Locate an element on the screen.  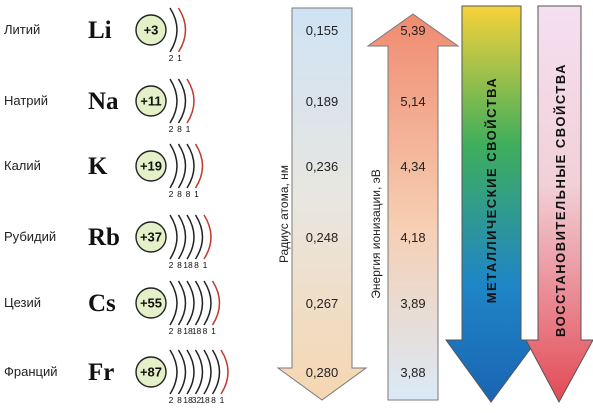
radius-value: 0,248 is located at coordinates (322, 237).